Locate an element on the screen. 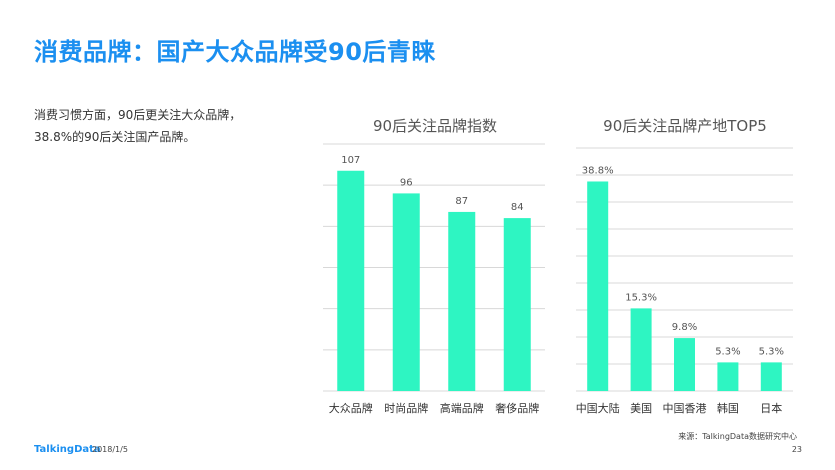 Image resolution: width=835 pixels, height=470 pixels. description-text: 消费习惯方面，90后更关注大众品牌，38.8%的90后关注国产品牌。 is located at coordinates (138, 126).